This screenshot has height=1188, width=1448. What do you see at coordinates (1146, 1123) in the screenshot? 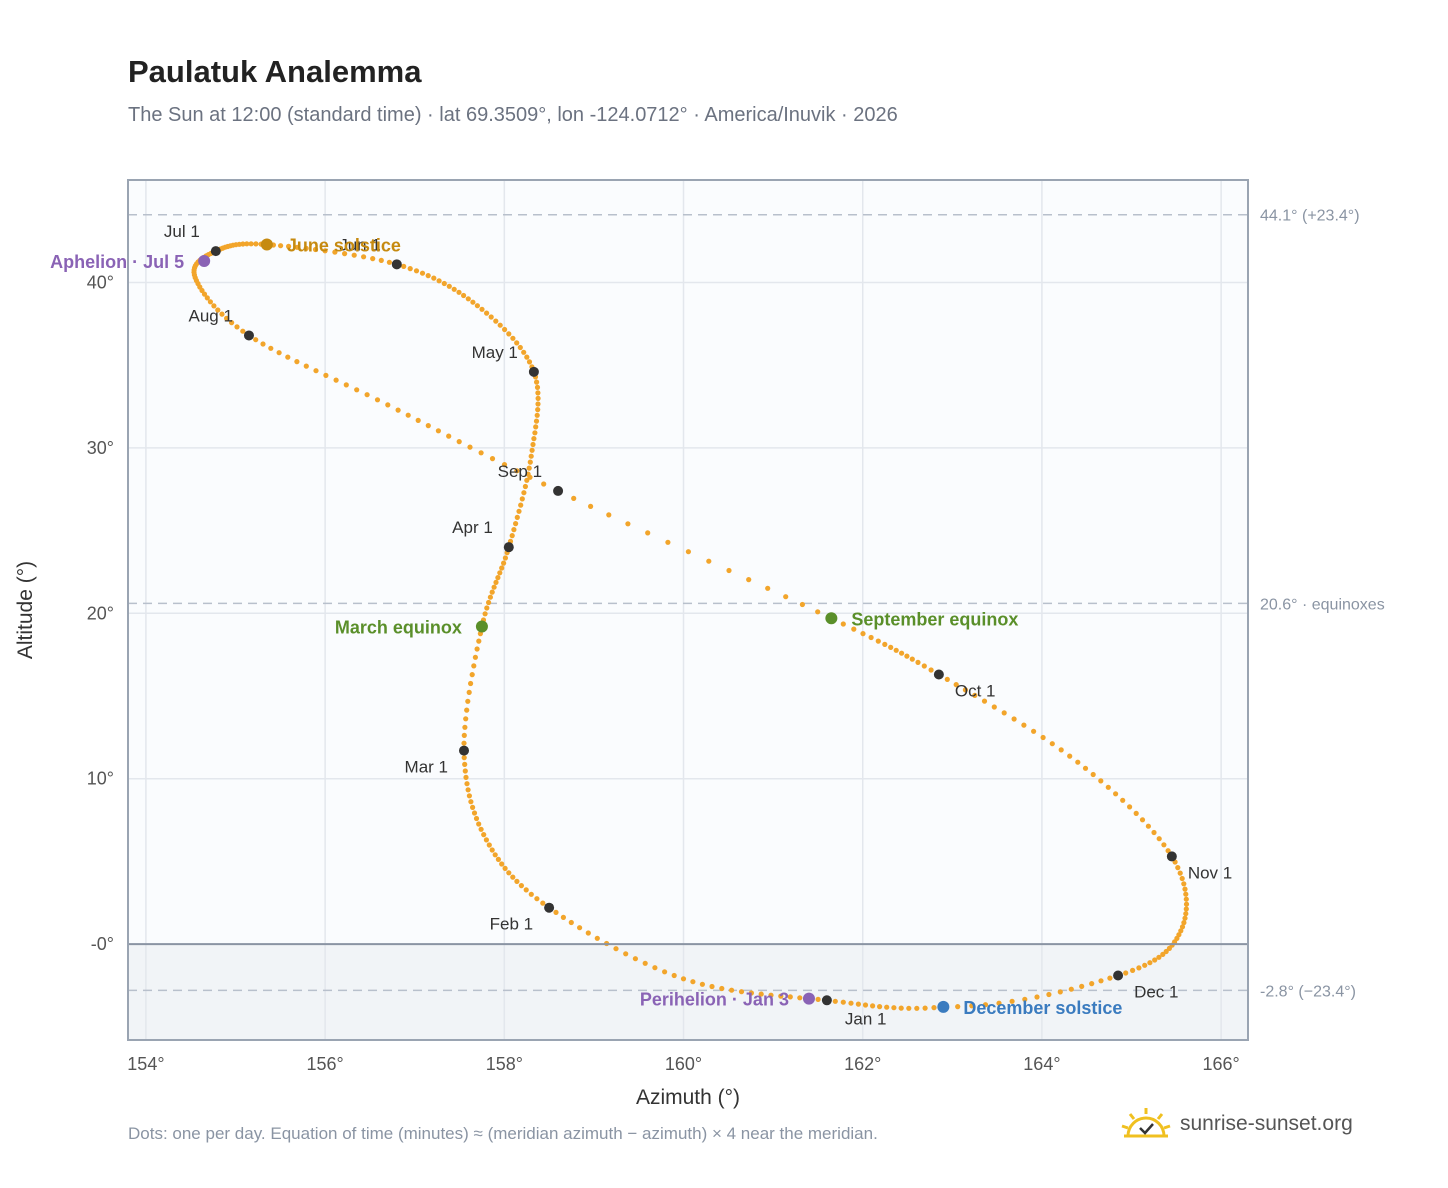
I see `sun-logo-icon` at bounding box center [1146, 1123].